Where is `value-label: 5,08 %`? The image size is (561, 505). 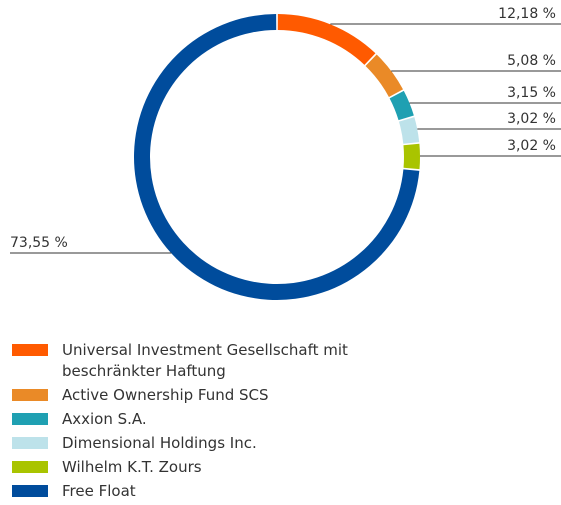 value-label: 5,08 % is located at coordinates (531, 61).